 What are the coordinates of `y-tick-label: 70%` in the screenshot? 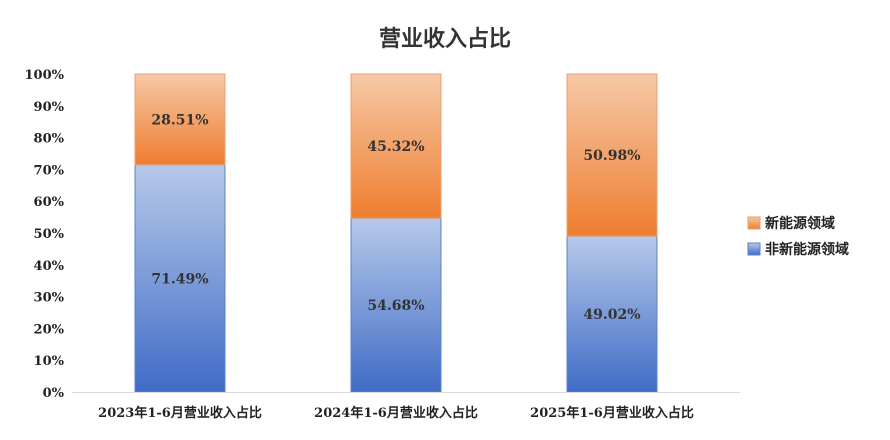 It's located at (49, 170).